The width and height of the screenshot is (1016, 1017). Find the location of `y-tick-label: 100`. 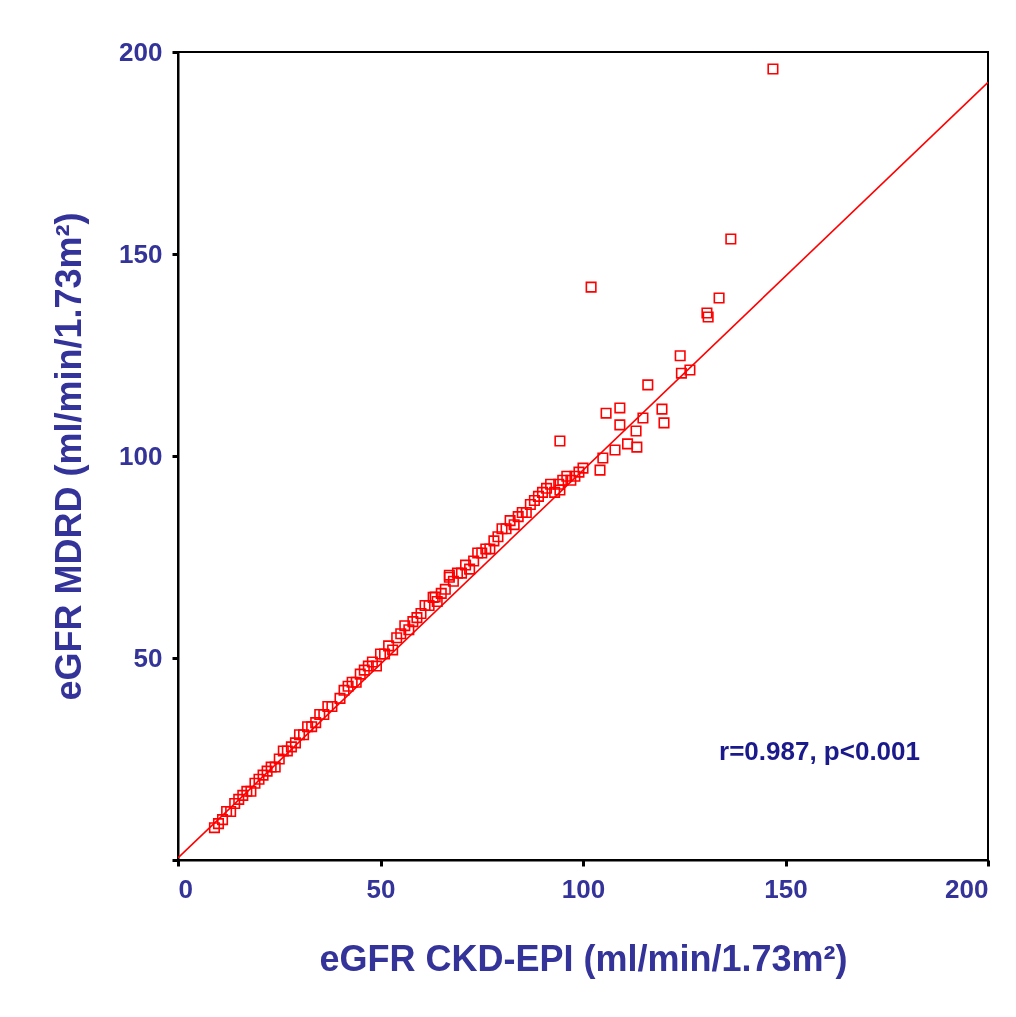

y-tick-label: 100 is located at coordinates (141, 455).